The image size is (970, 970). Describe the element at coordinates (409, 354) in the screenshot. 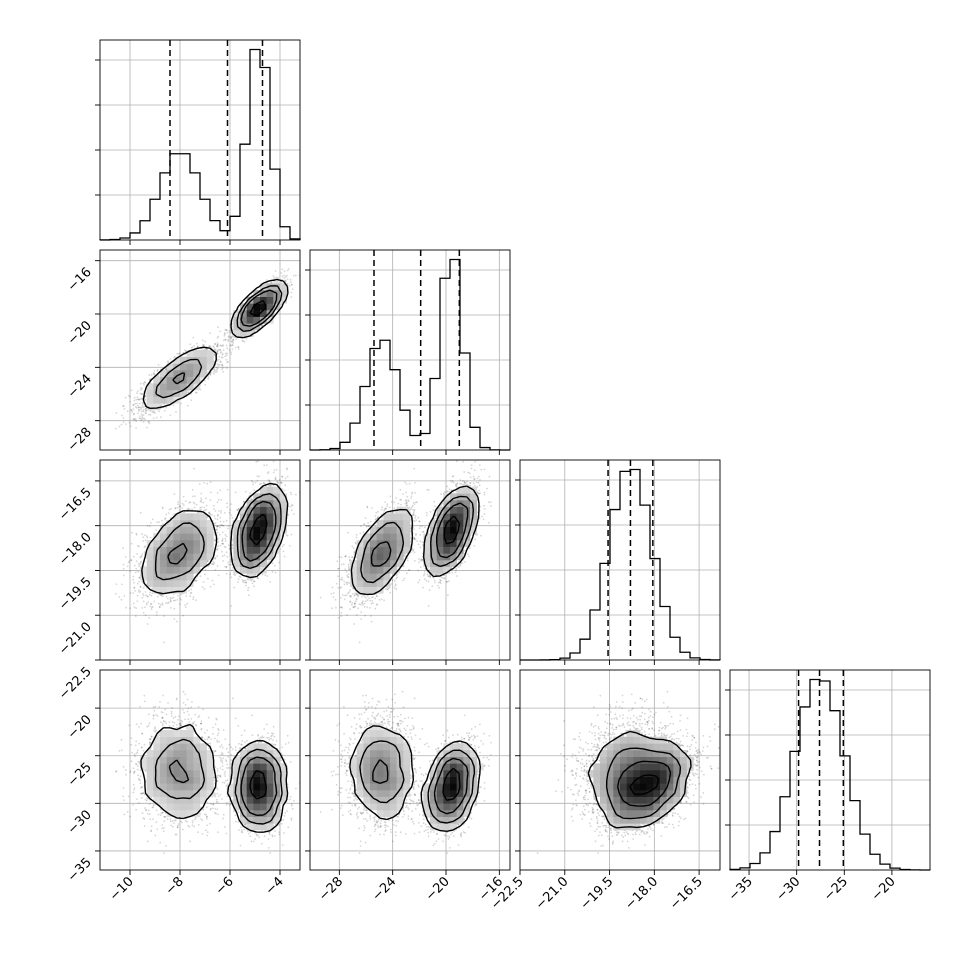

I see `histogram-step-line` at that location.